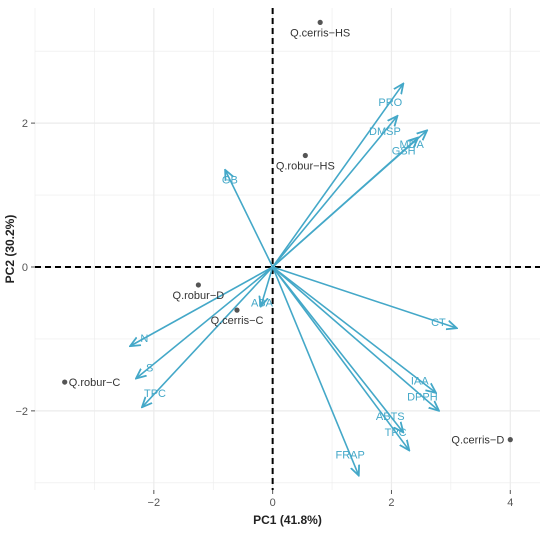 This screenshot has width=550, height=534. Describe the element at coordinates (385, 132) in the screenshot. I see `loading-label: DMSP` at that location.